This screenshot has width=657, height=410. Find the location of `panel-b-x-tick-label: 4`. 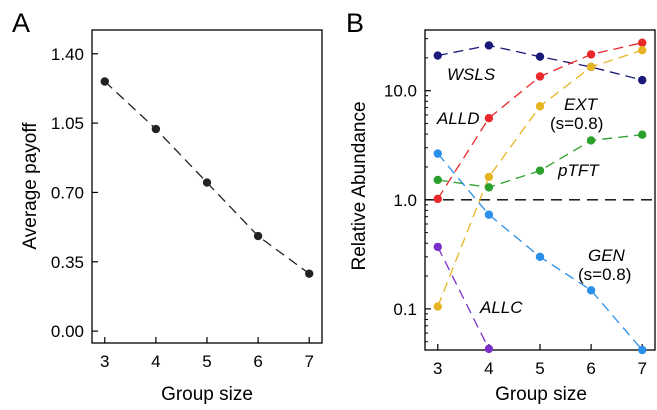

panel-b-x-tick-label: 4 is located at coordinates (488, 368).